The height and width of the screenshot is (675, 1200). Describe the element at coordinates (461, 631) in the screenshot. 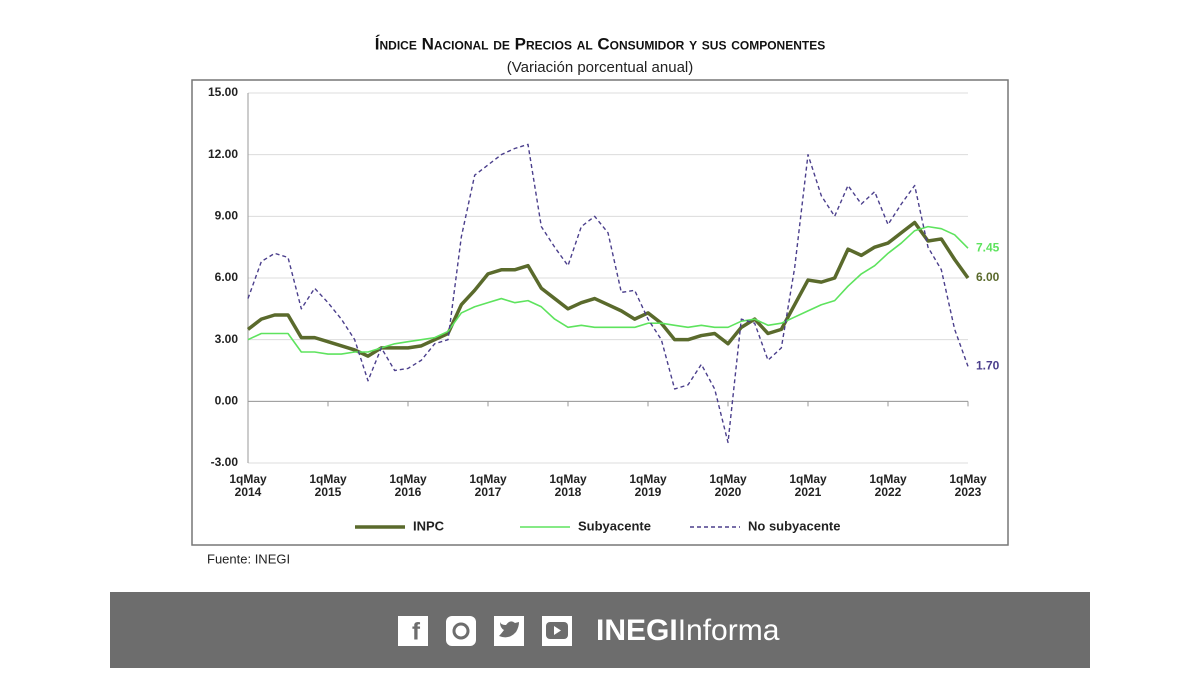

I see `instagram-icon` at that location.